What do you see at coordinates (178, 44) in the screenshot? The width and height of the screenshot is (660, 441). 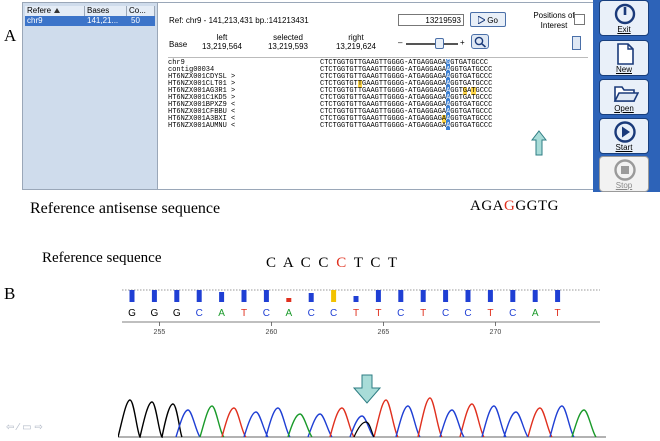 I see `base-label: Base` at bounding box center [178, 44].